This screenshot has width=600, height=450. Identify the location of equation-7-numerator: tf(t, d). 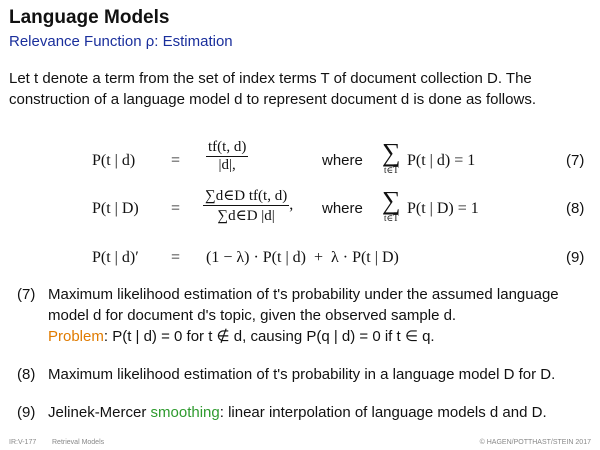
(227, 148).